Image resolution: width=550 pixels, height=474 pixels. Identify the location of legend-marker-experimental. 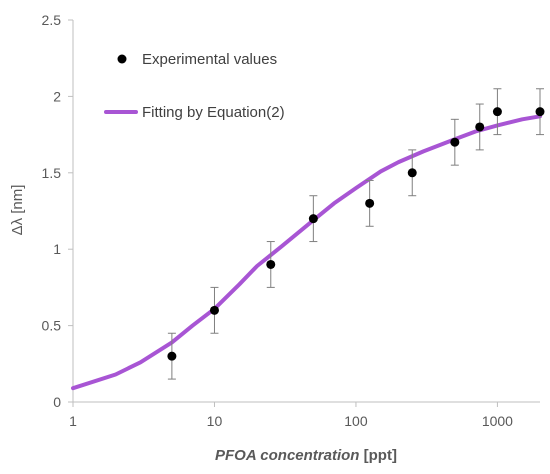
(122, 59).